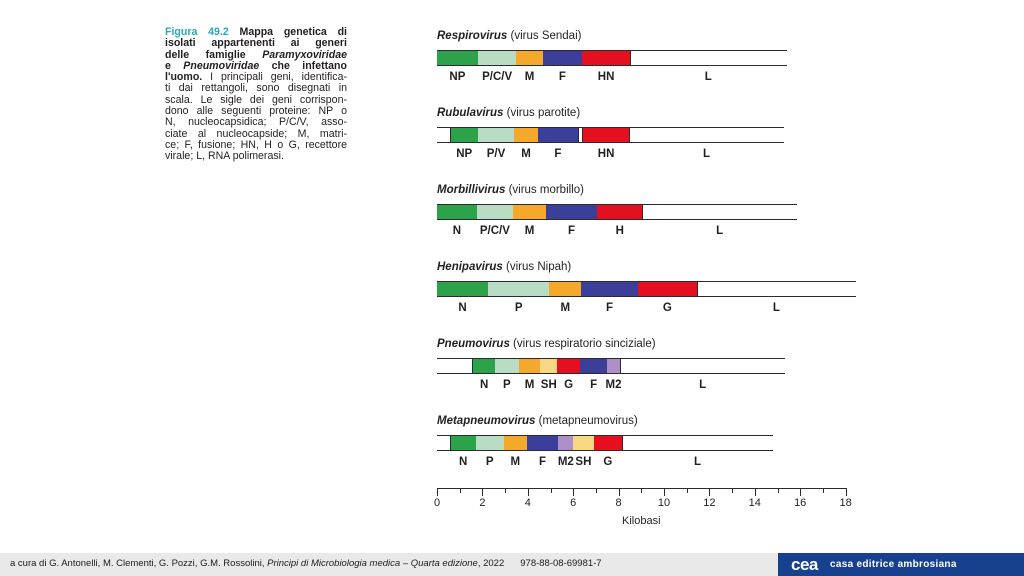  Describe the element at coordinates (608, 462) in the screenshot. I see `gene-label: G` at that location.